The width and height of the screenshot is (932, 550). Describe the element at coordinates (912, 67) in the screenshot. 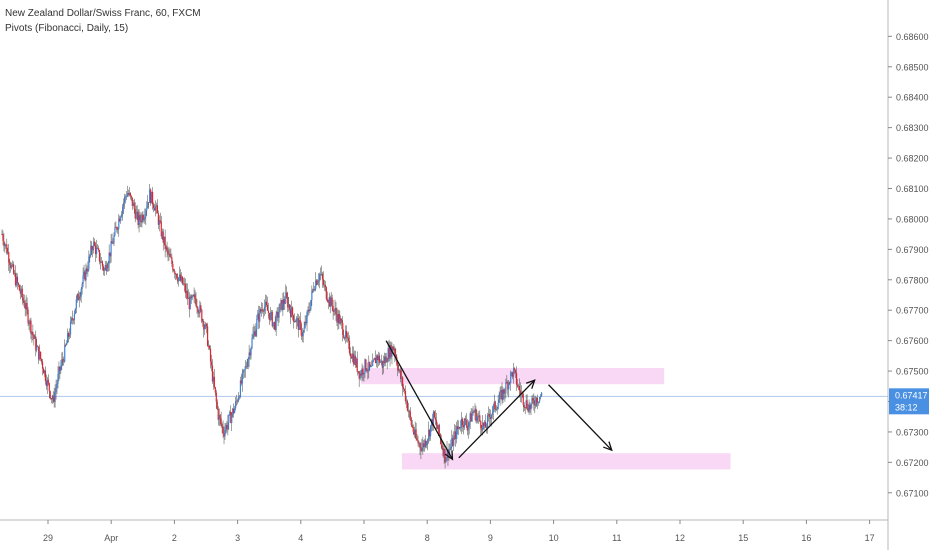

I see `price-tick-label: 0.68500` at that location.